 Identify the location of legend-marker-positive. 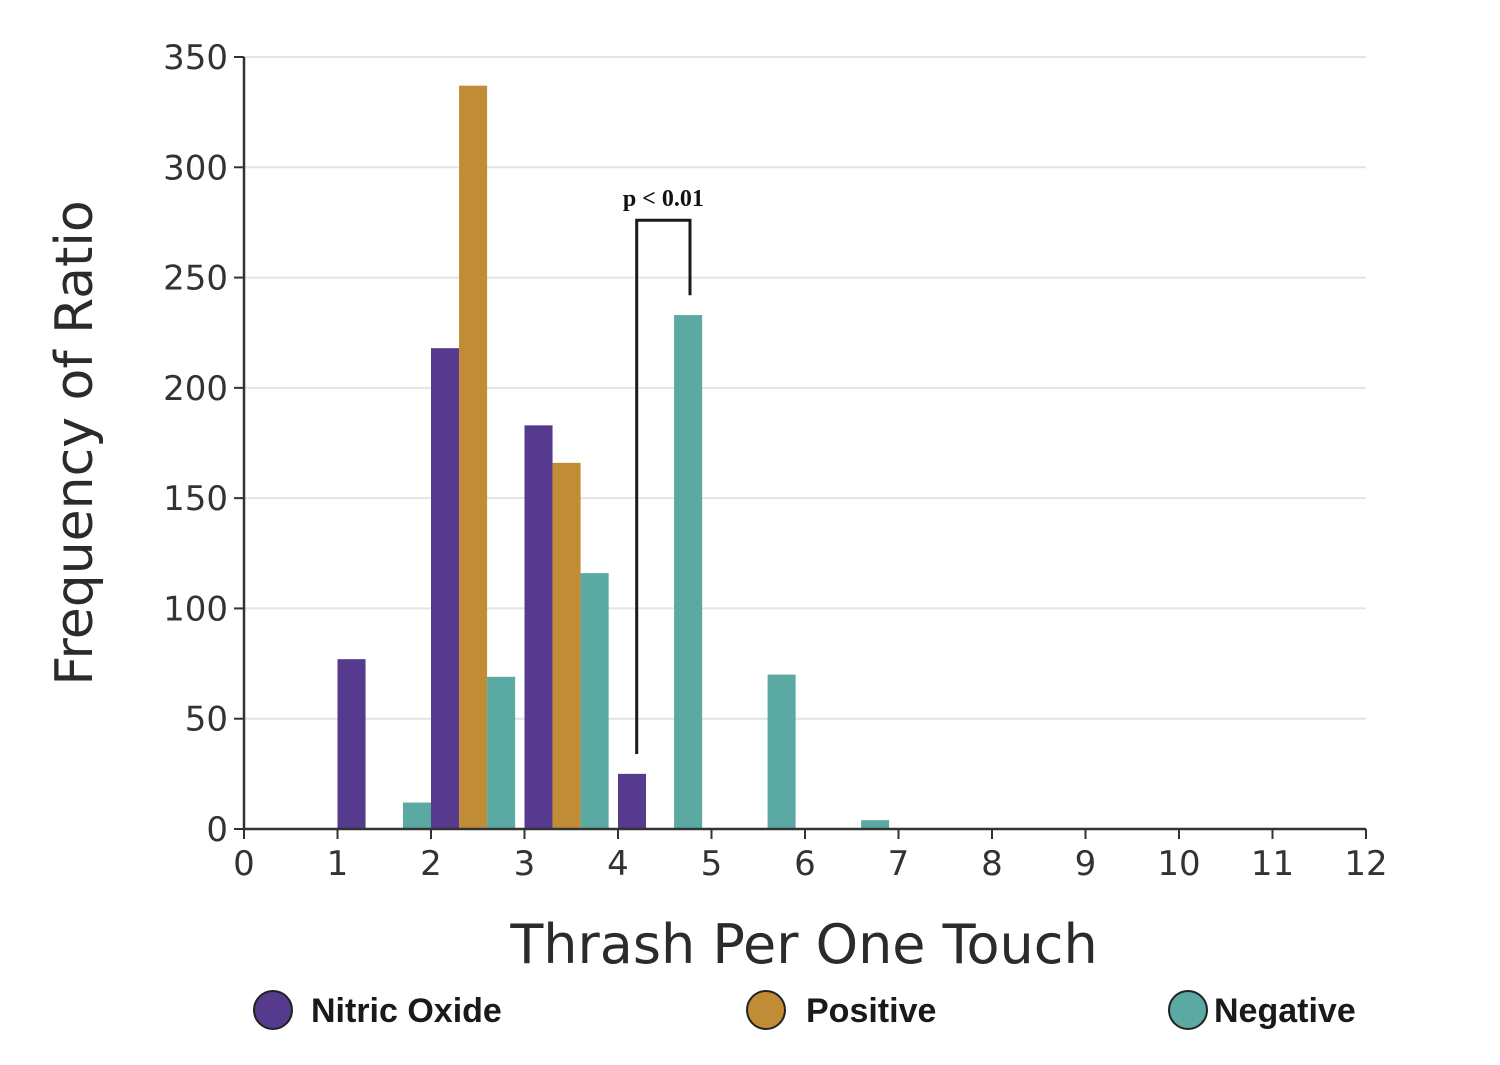
(766, 1010).